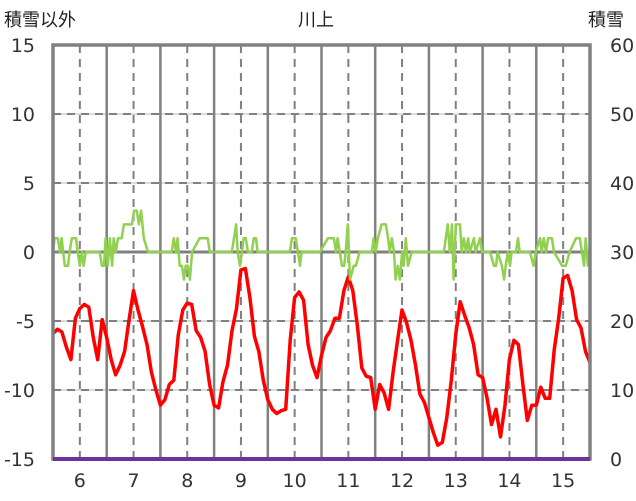 The width and height of the screenshot is (636, 501). Describe the element at coordinates (29, 184) in the screenshot. I see `left-tick-label: 5` at that location.